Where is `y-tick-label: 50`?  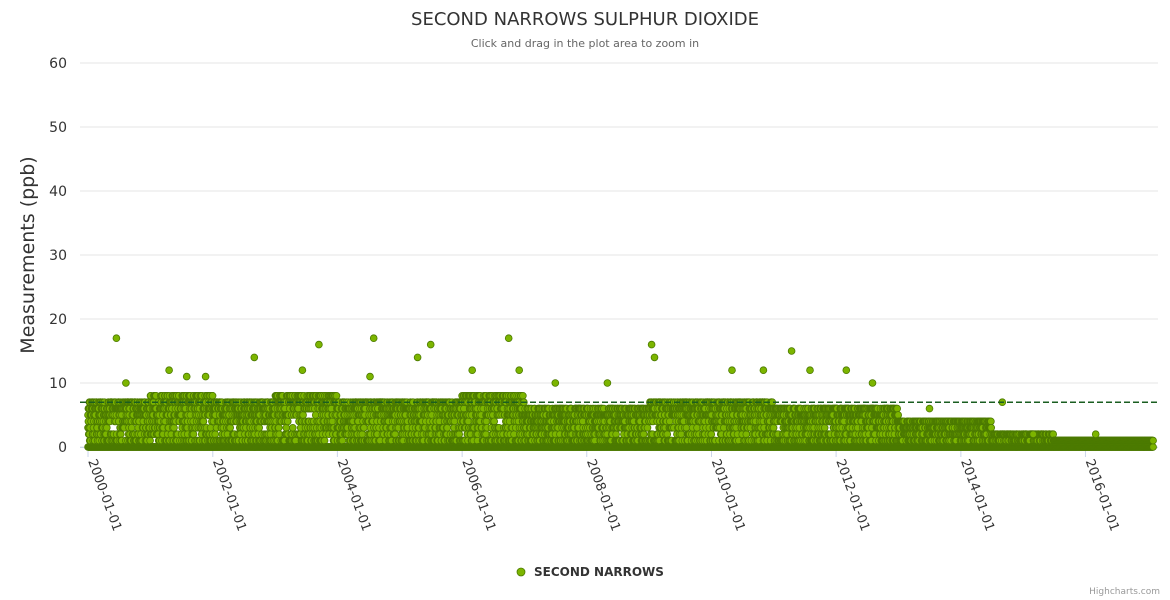 y-tick-label: 50 is located at coordinates (58, 128).